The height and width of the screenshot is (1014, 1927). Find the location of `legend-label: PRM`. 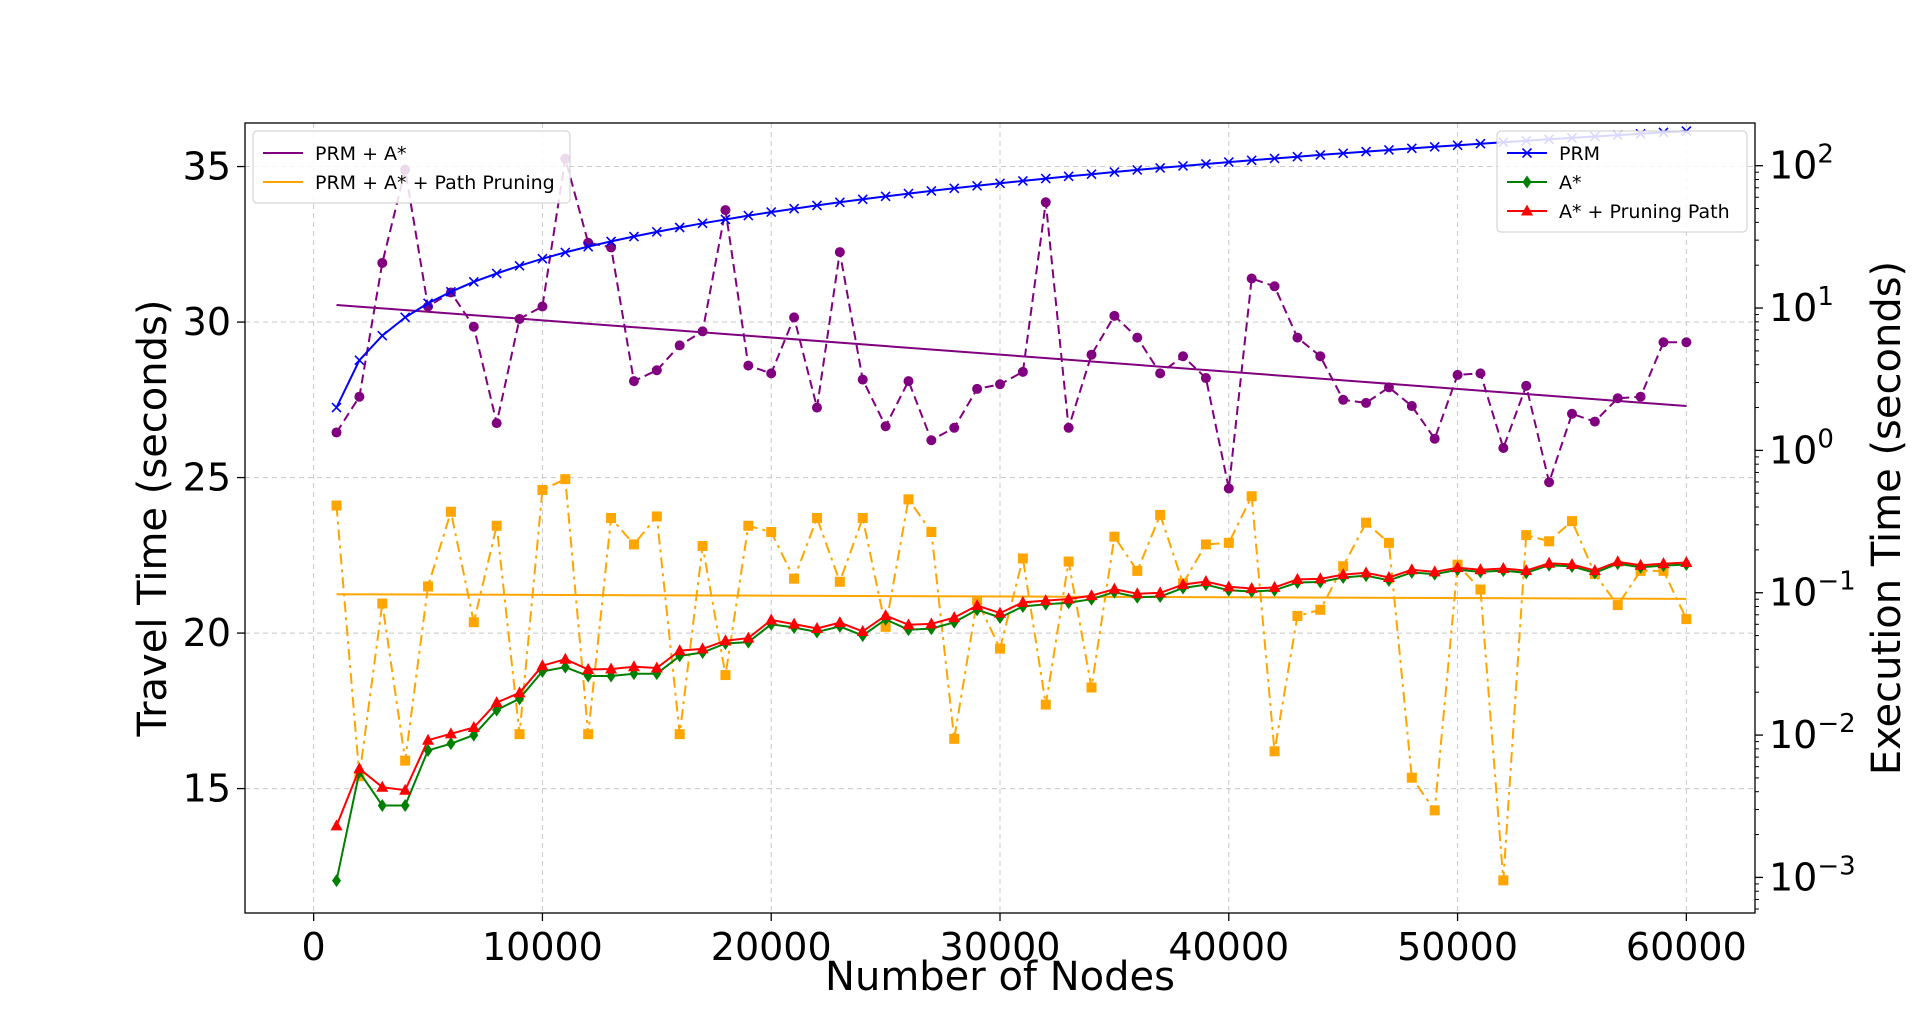

legend-label: PRM is located at coordinates (1579, 154).